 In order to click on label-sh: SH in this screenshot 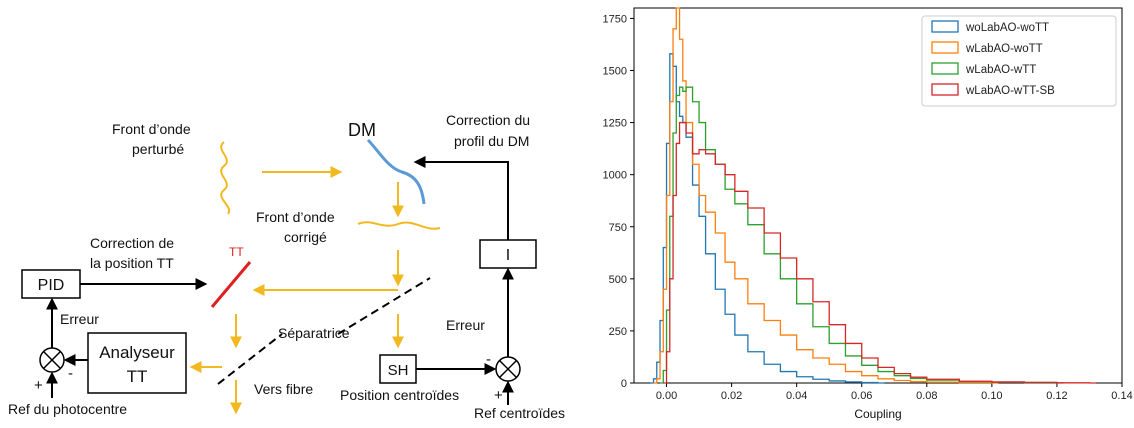, I will do `click(398, 370)`.